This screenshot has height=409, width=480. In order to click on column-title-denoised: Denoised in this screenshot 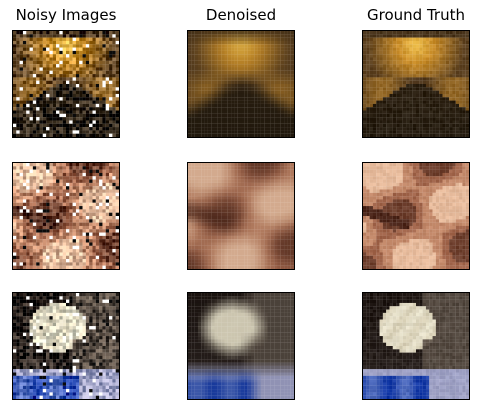, I will do `click(241, 15)`.